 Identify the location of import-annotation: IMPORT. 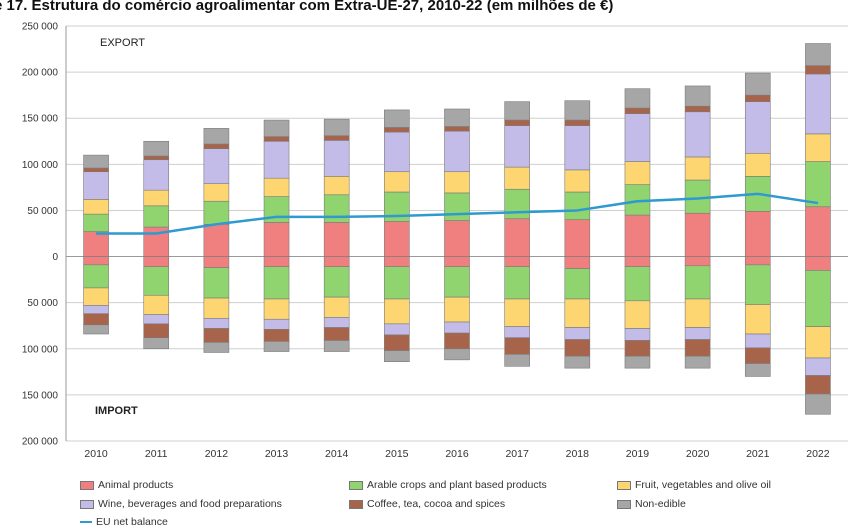
(116, 411).